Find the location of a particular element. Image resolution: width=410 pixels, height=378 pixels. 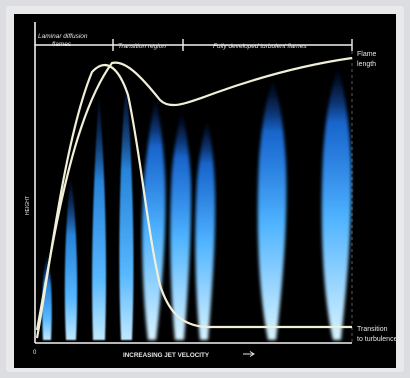

transition-label-2: to turbulence is located at coordinates (377, 339).